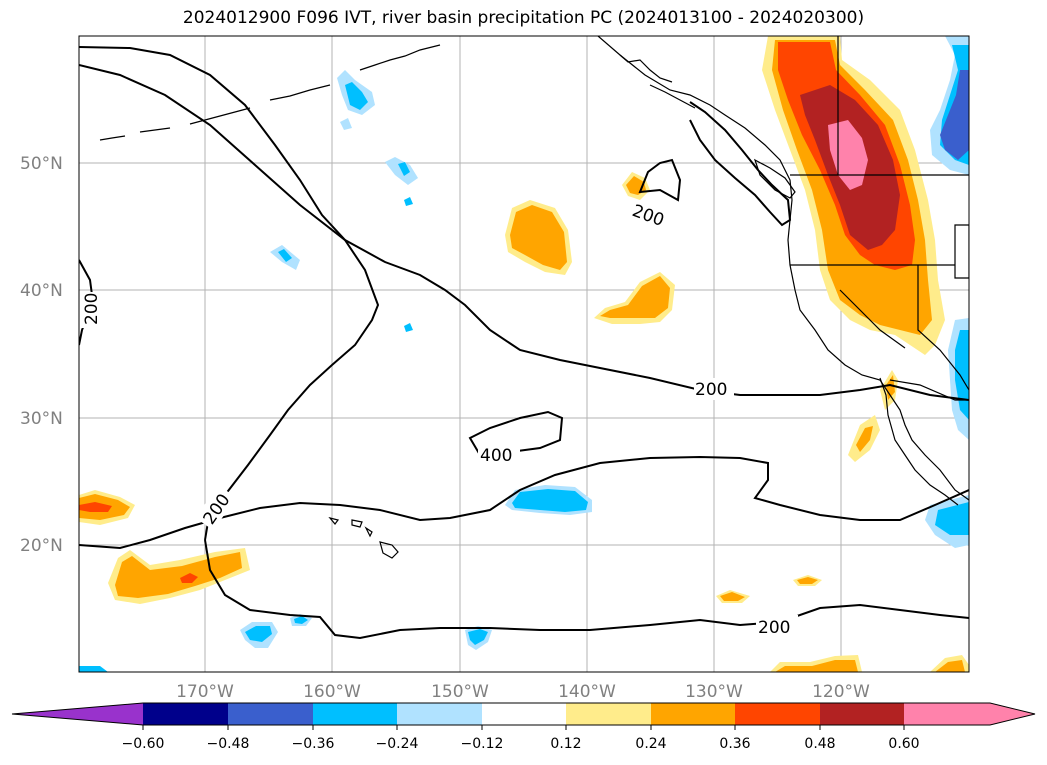 The width and height of the screenshot is (1047, 765). What do you see at coordinates (587, 692) in the screenshot?
I see `lon-label: 140°W` at bounding box center [587, 692].